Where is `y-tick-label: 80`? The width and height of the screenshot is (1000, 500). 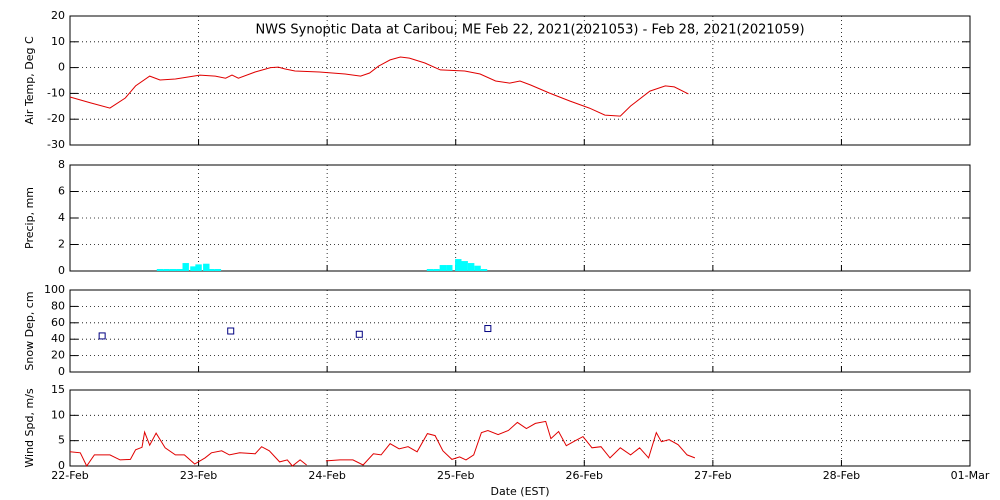 y-tick-label: 80 is located at coordinates (58, 305).